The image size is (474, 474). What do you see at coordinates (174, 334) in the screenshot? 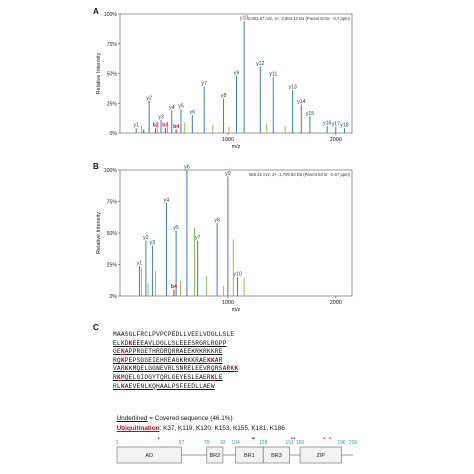
I see `sequence-segment: MAASGLFRCLPVPCPEDLLVEELVDGLLSLE` at bounding box center [174, 334].